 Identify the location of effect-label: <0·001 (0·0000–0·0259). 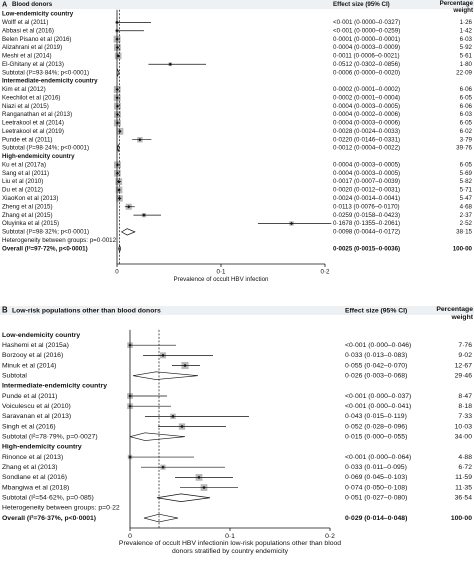
(366, 30).